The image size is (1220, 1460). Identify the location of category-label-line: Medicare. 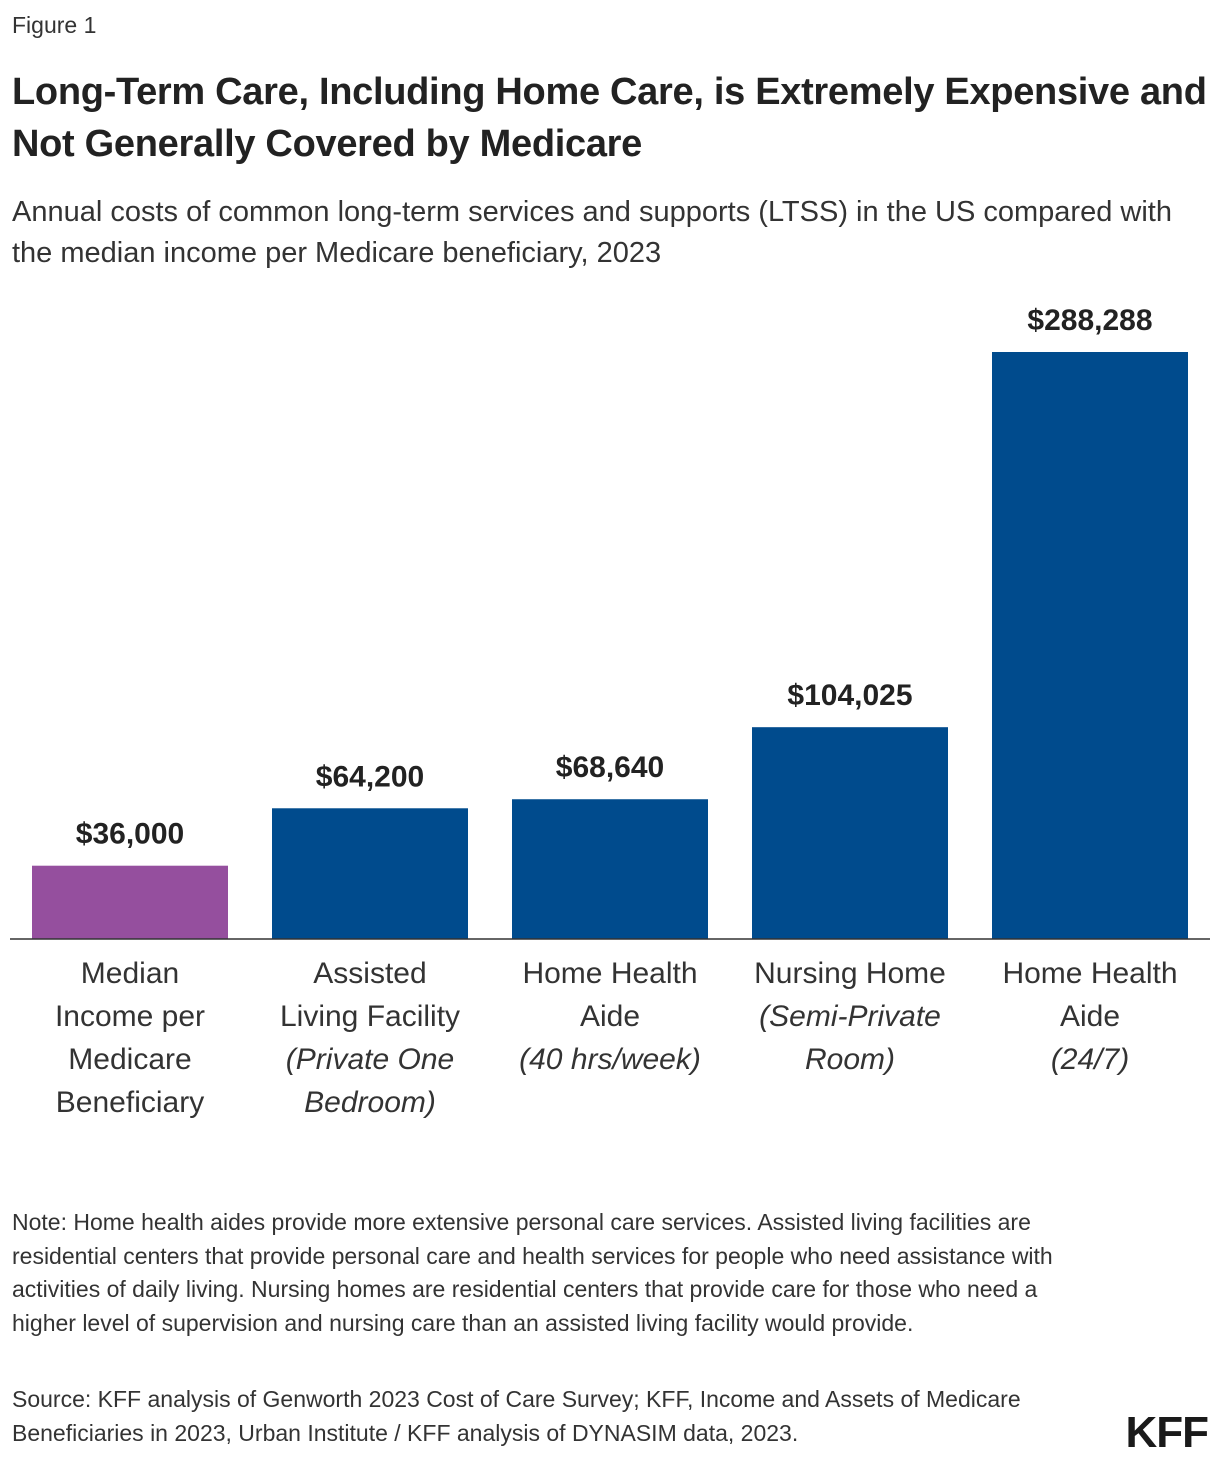
(129, 1059).